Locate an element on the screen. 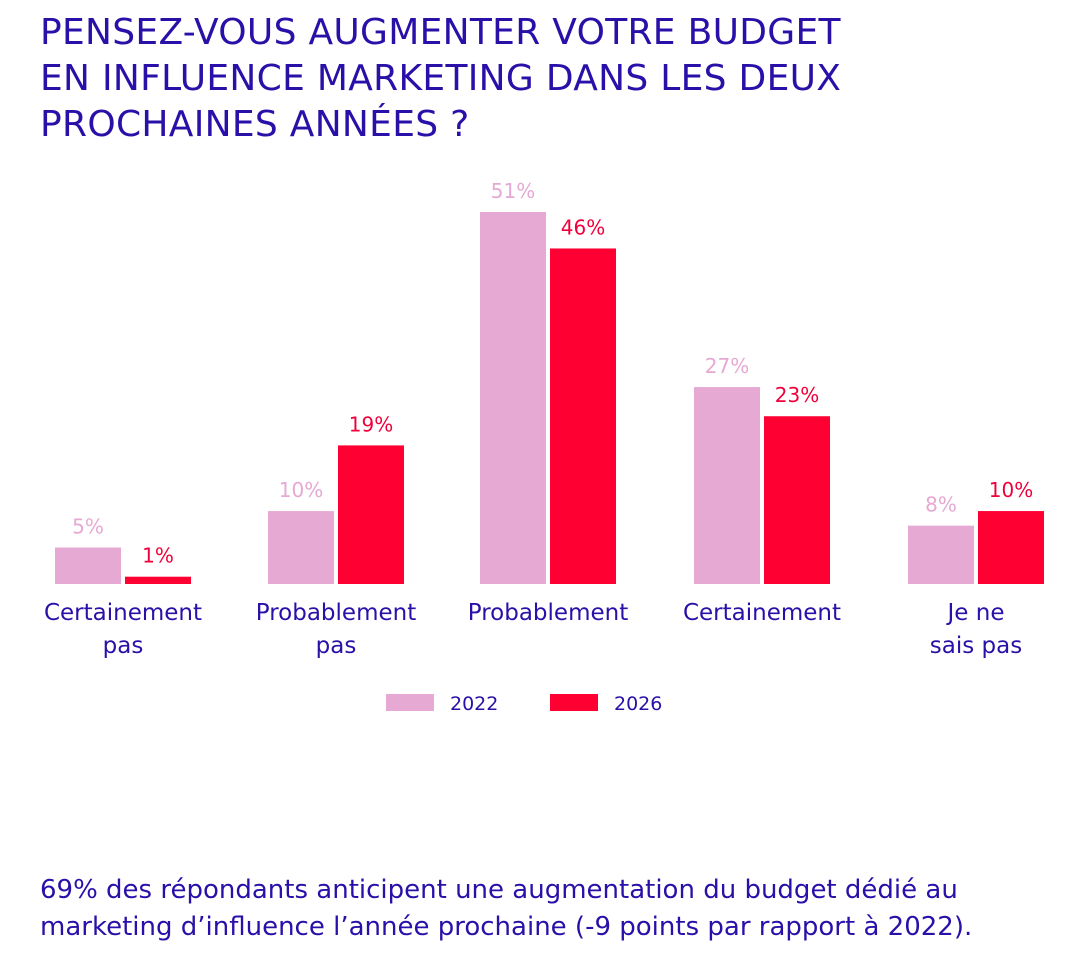  value-label: 23% is located at coordinates (797, 395).